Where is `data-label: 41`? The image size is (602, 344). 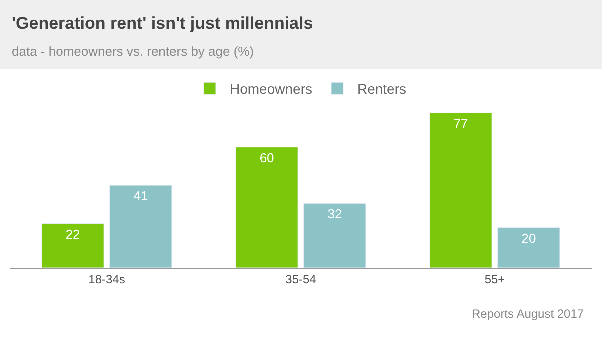
data-label: 41 is located at coordinates (141, 196).